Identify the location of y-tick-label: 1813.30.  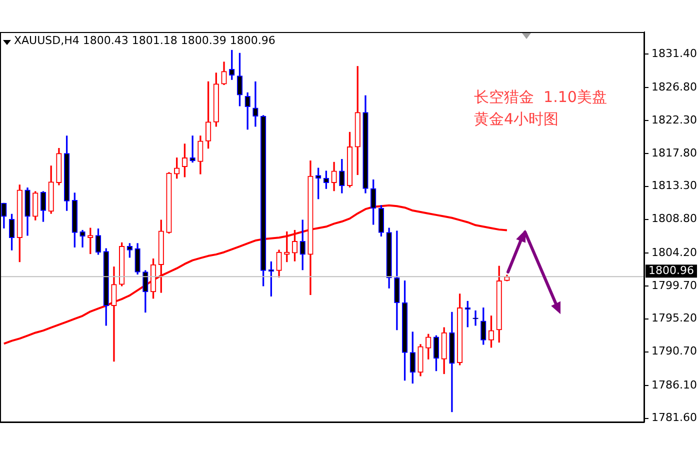
(675, 185).